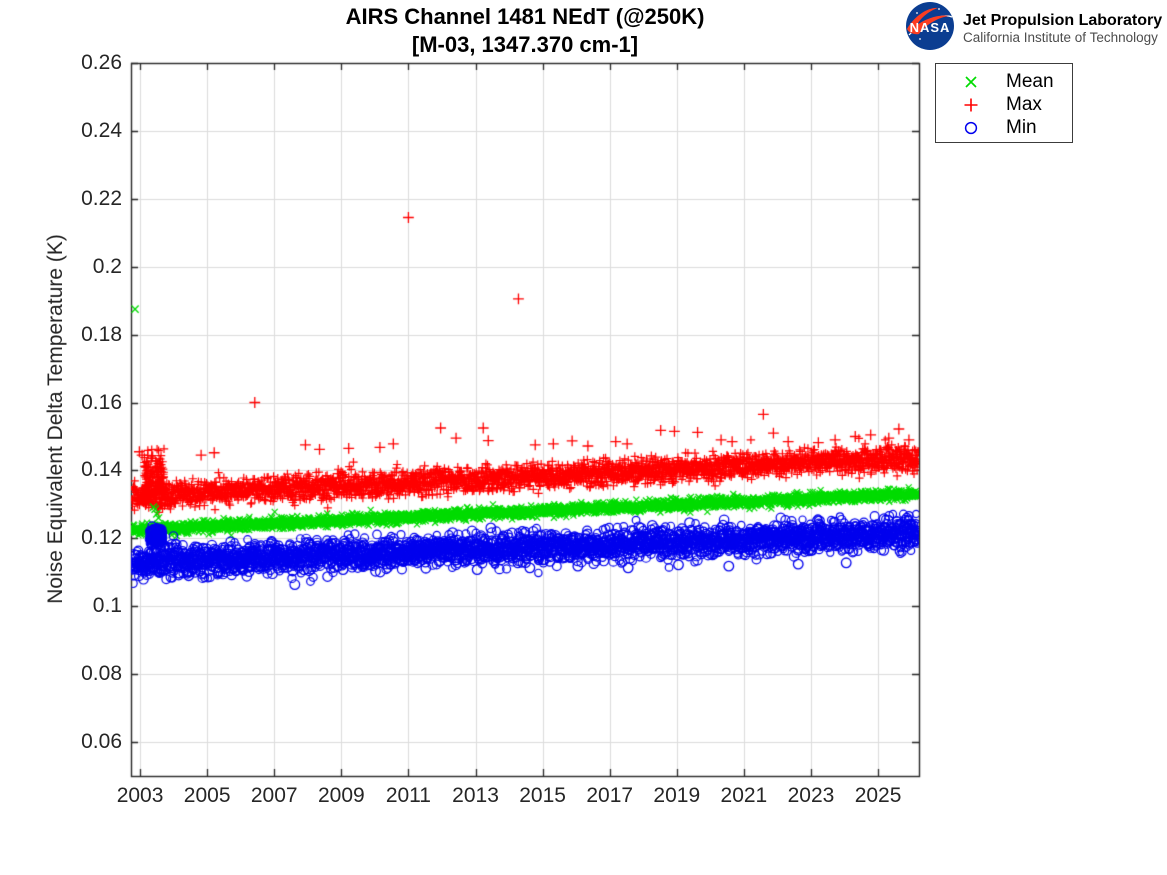 The width and height of the screenshot is (1167, 875). I want to click on x-tick-label: 2023, so click(811, 795).